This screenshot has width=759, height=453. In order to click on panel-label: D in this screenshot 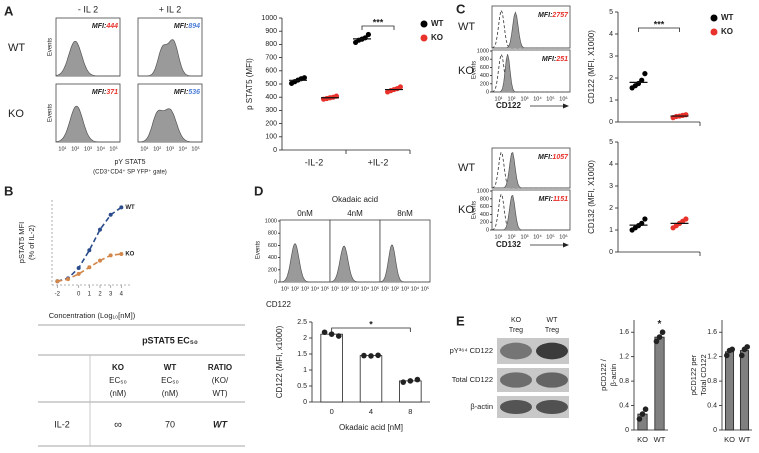, I will do `click(258, 190)`.